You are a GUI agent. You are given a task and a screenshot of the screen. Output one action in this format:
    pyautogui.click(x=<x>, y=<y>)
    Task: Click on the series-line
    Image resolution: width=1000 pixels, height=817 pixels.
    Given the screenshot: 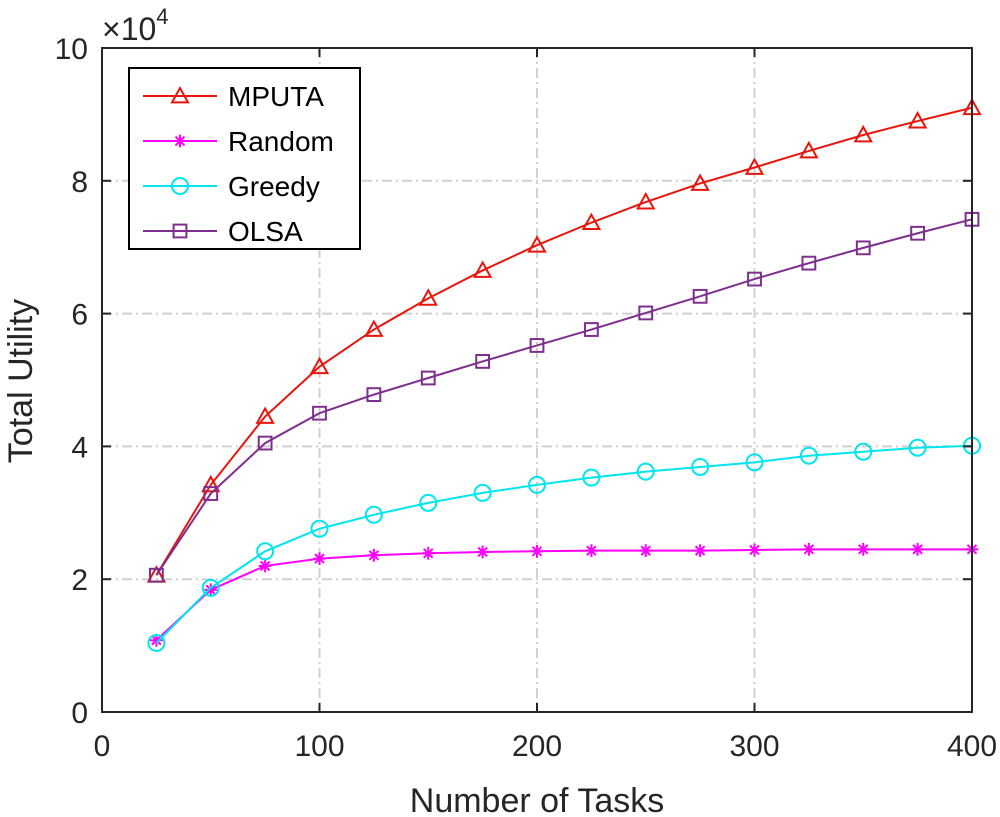 What is the action you would take?
    pyautogui.click(x=563, y=595)
    